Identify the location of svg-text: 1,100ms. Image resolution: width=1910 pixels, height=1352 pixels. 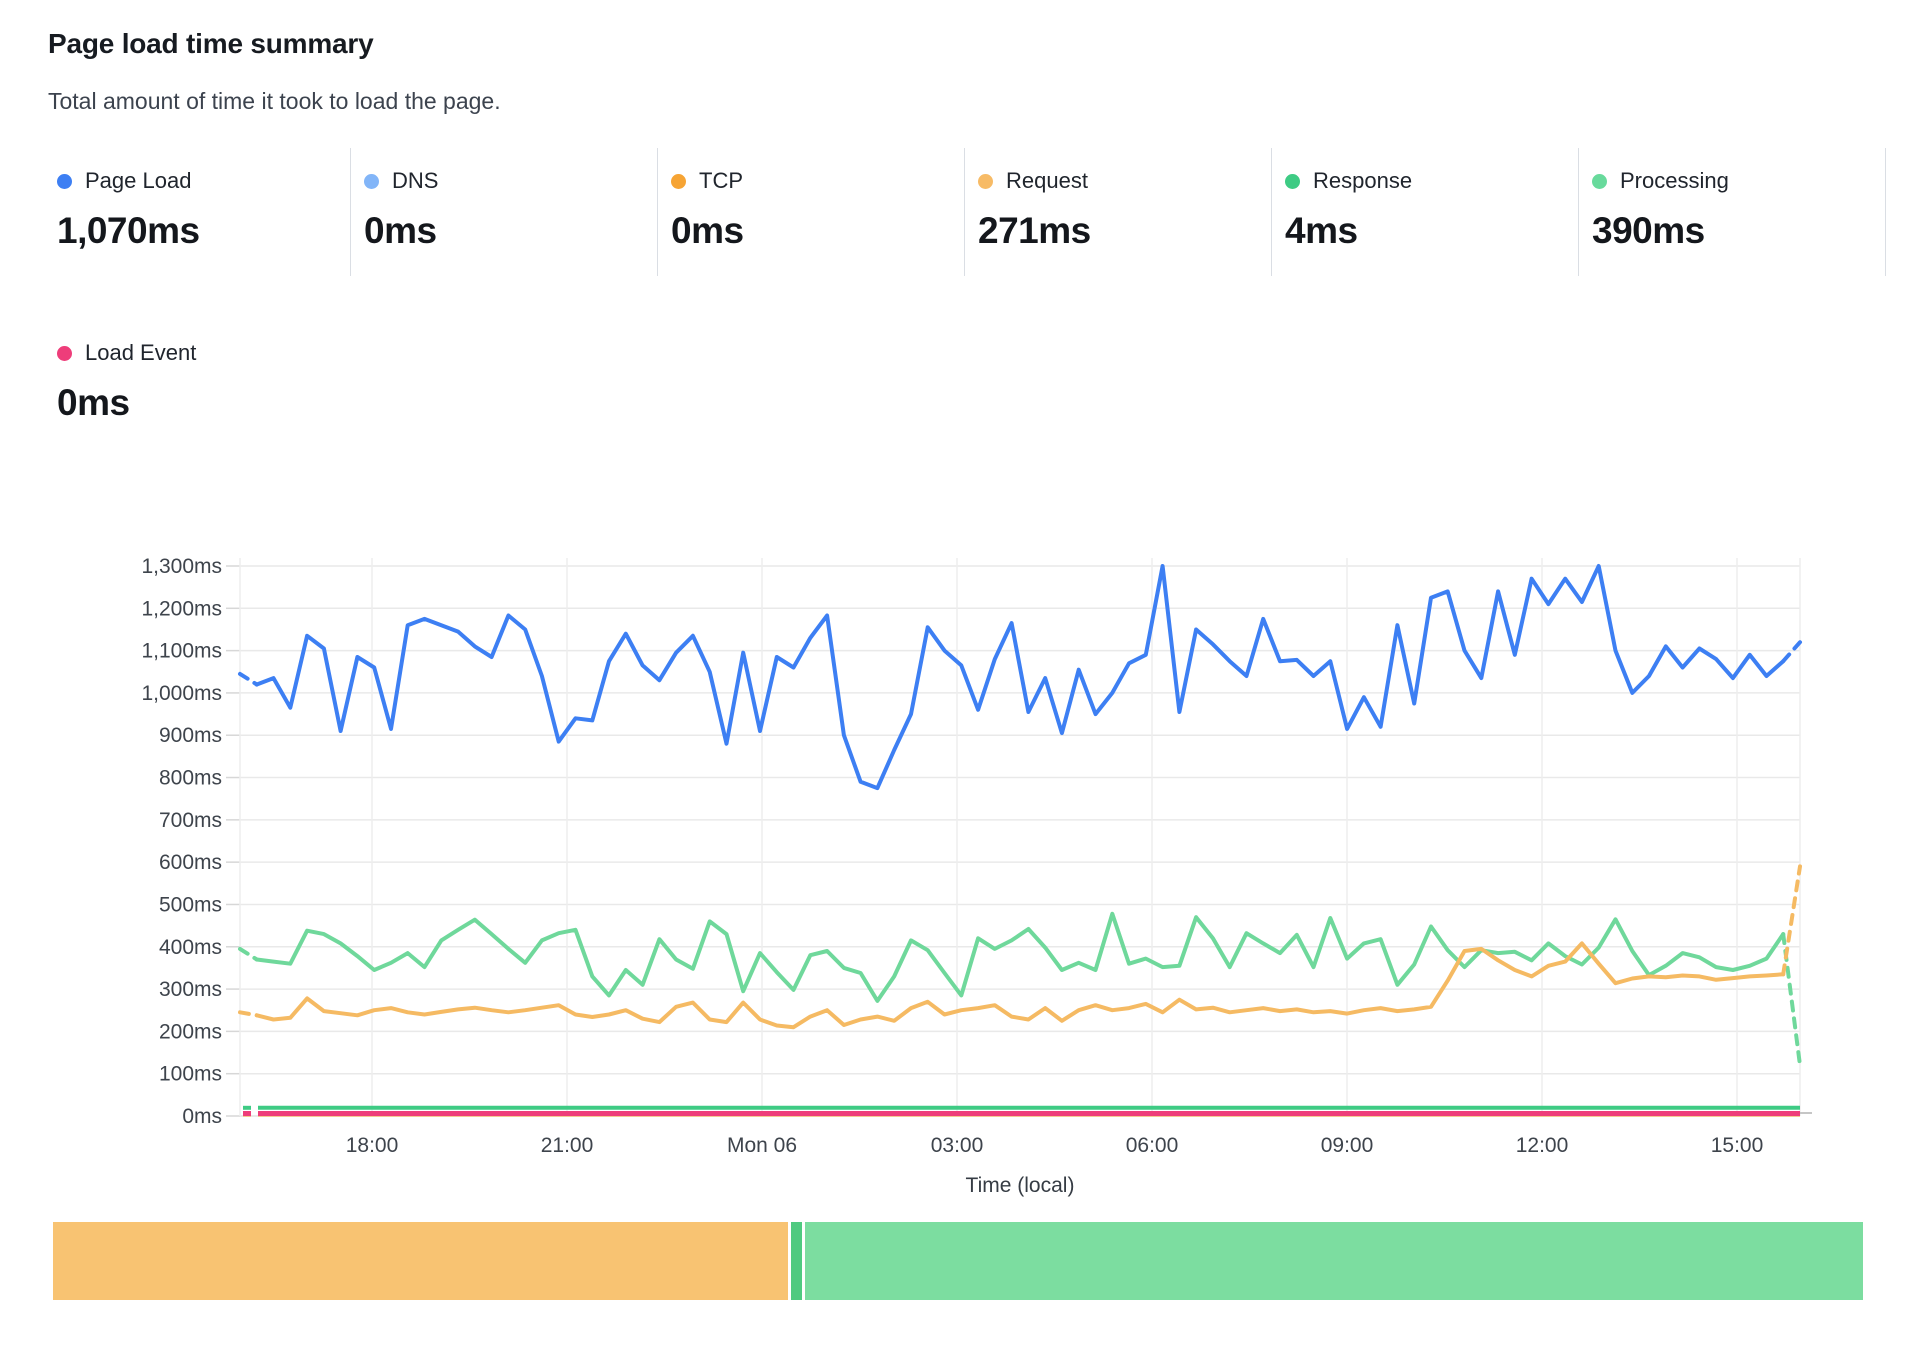
(181, 651).